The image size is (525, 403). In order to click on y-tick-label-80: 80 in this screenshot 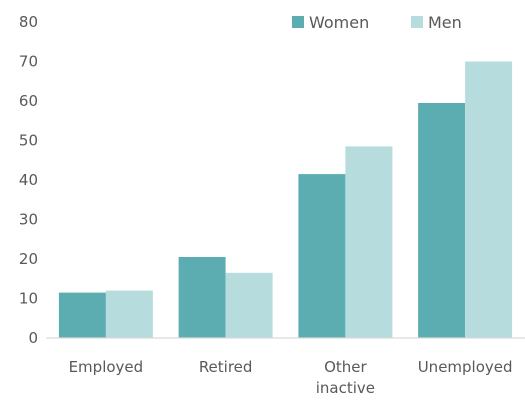, I will do `click(28, 22)`.